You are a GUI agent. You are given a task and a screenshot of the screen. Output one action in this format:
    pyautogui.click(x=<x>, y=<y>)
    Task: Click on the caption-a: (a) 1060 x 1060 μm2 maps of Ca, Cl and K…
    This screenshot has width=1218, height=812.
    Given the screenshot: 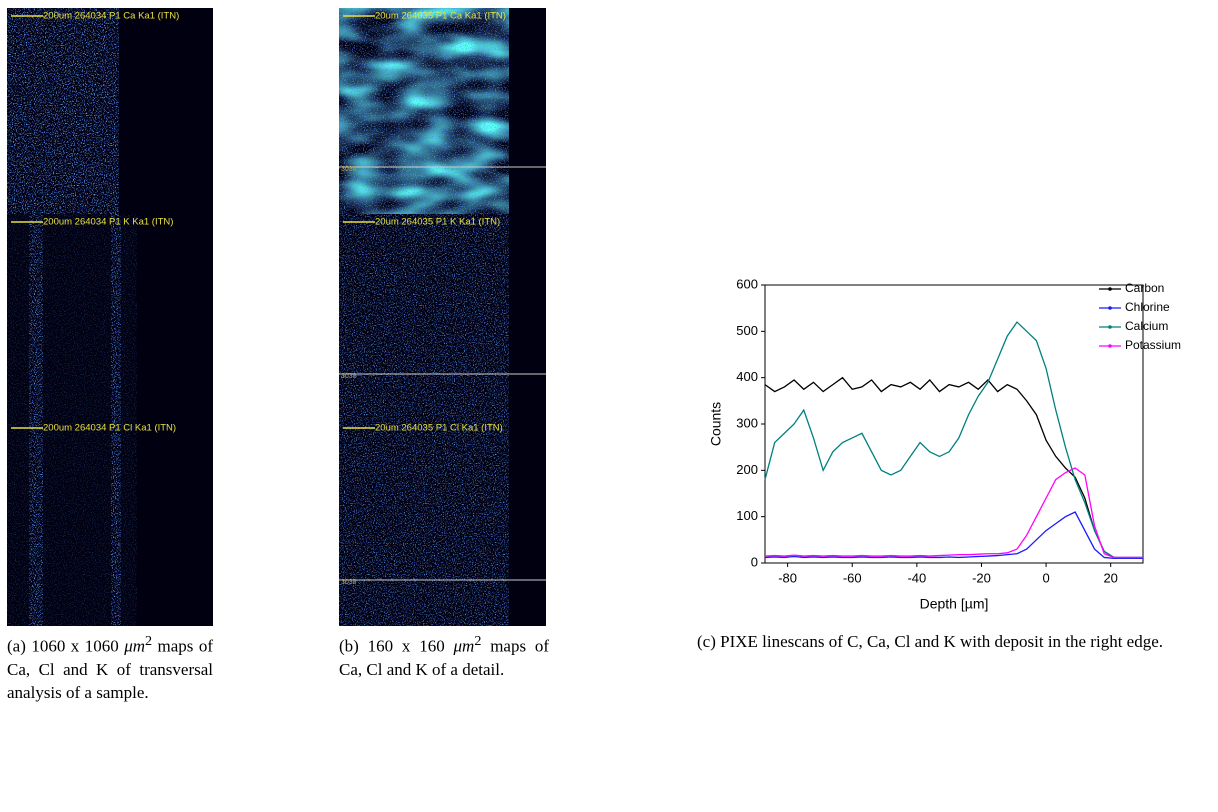 What is the action you would take?
    pyautogui.click(x=110, y=667)
    